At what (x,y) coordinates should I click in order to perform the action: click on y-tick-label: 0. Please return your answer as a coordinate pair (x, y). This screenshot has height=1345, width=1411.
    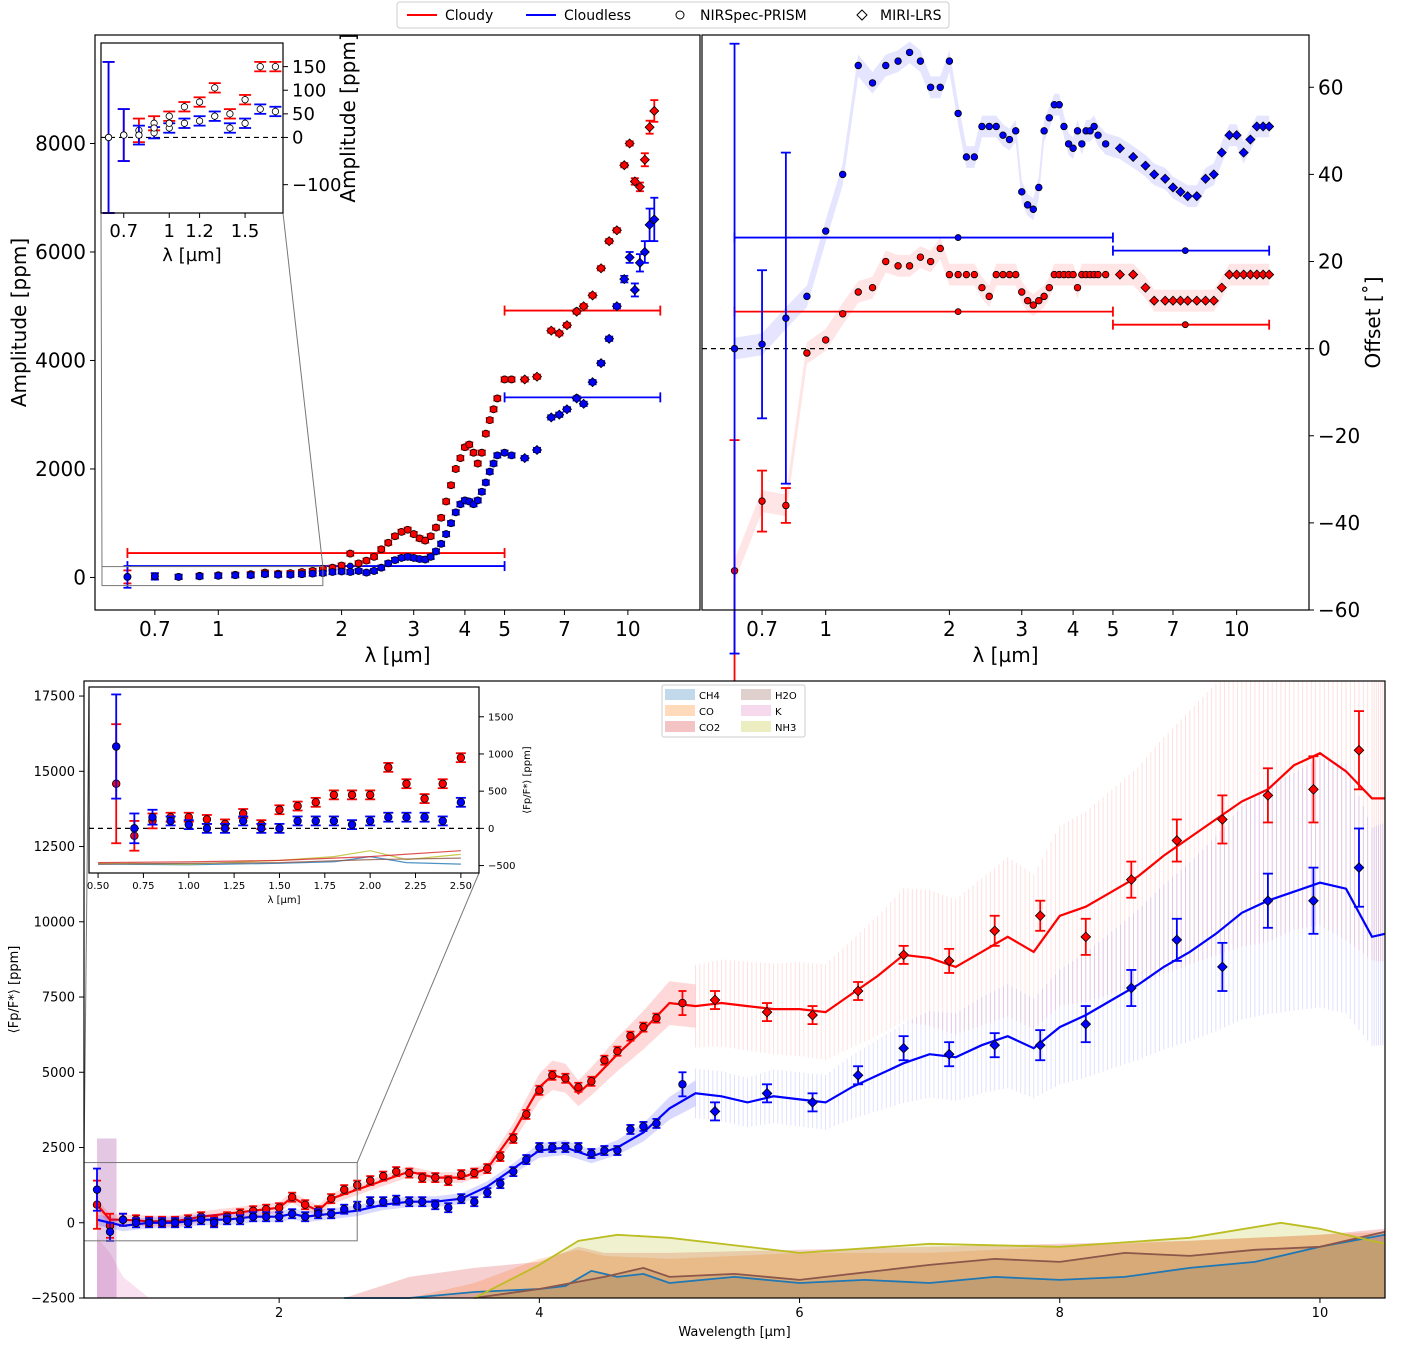
    Looking at the image, I should click on (491, 829).